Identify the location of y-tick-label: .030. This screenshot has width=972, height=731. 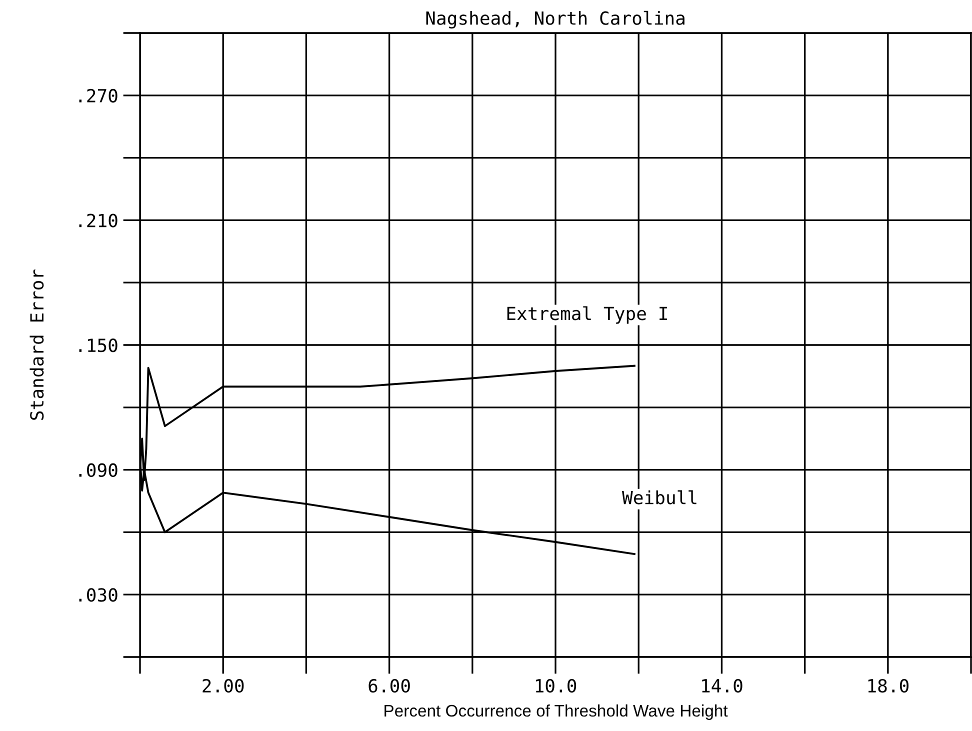
(98, 595).